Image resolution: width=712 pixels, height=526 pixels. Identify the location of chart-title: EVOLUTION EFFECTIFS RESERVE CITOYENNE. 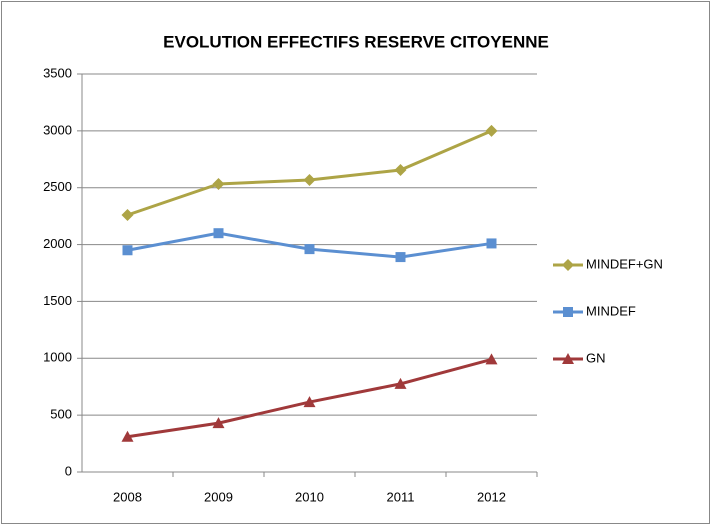
(356, 41).